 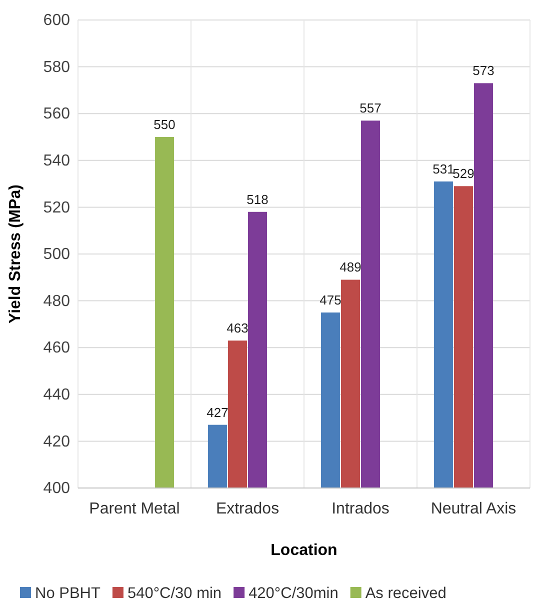 I want to click on y-axis-title: Yield Stress (MPa), so click(x=15, y=254).